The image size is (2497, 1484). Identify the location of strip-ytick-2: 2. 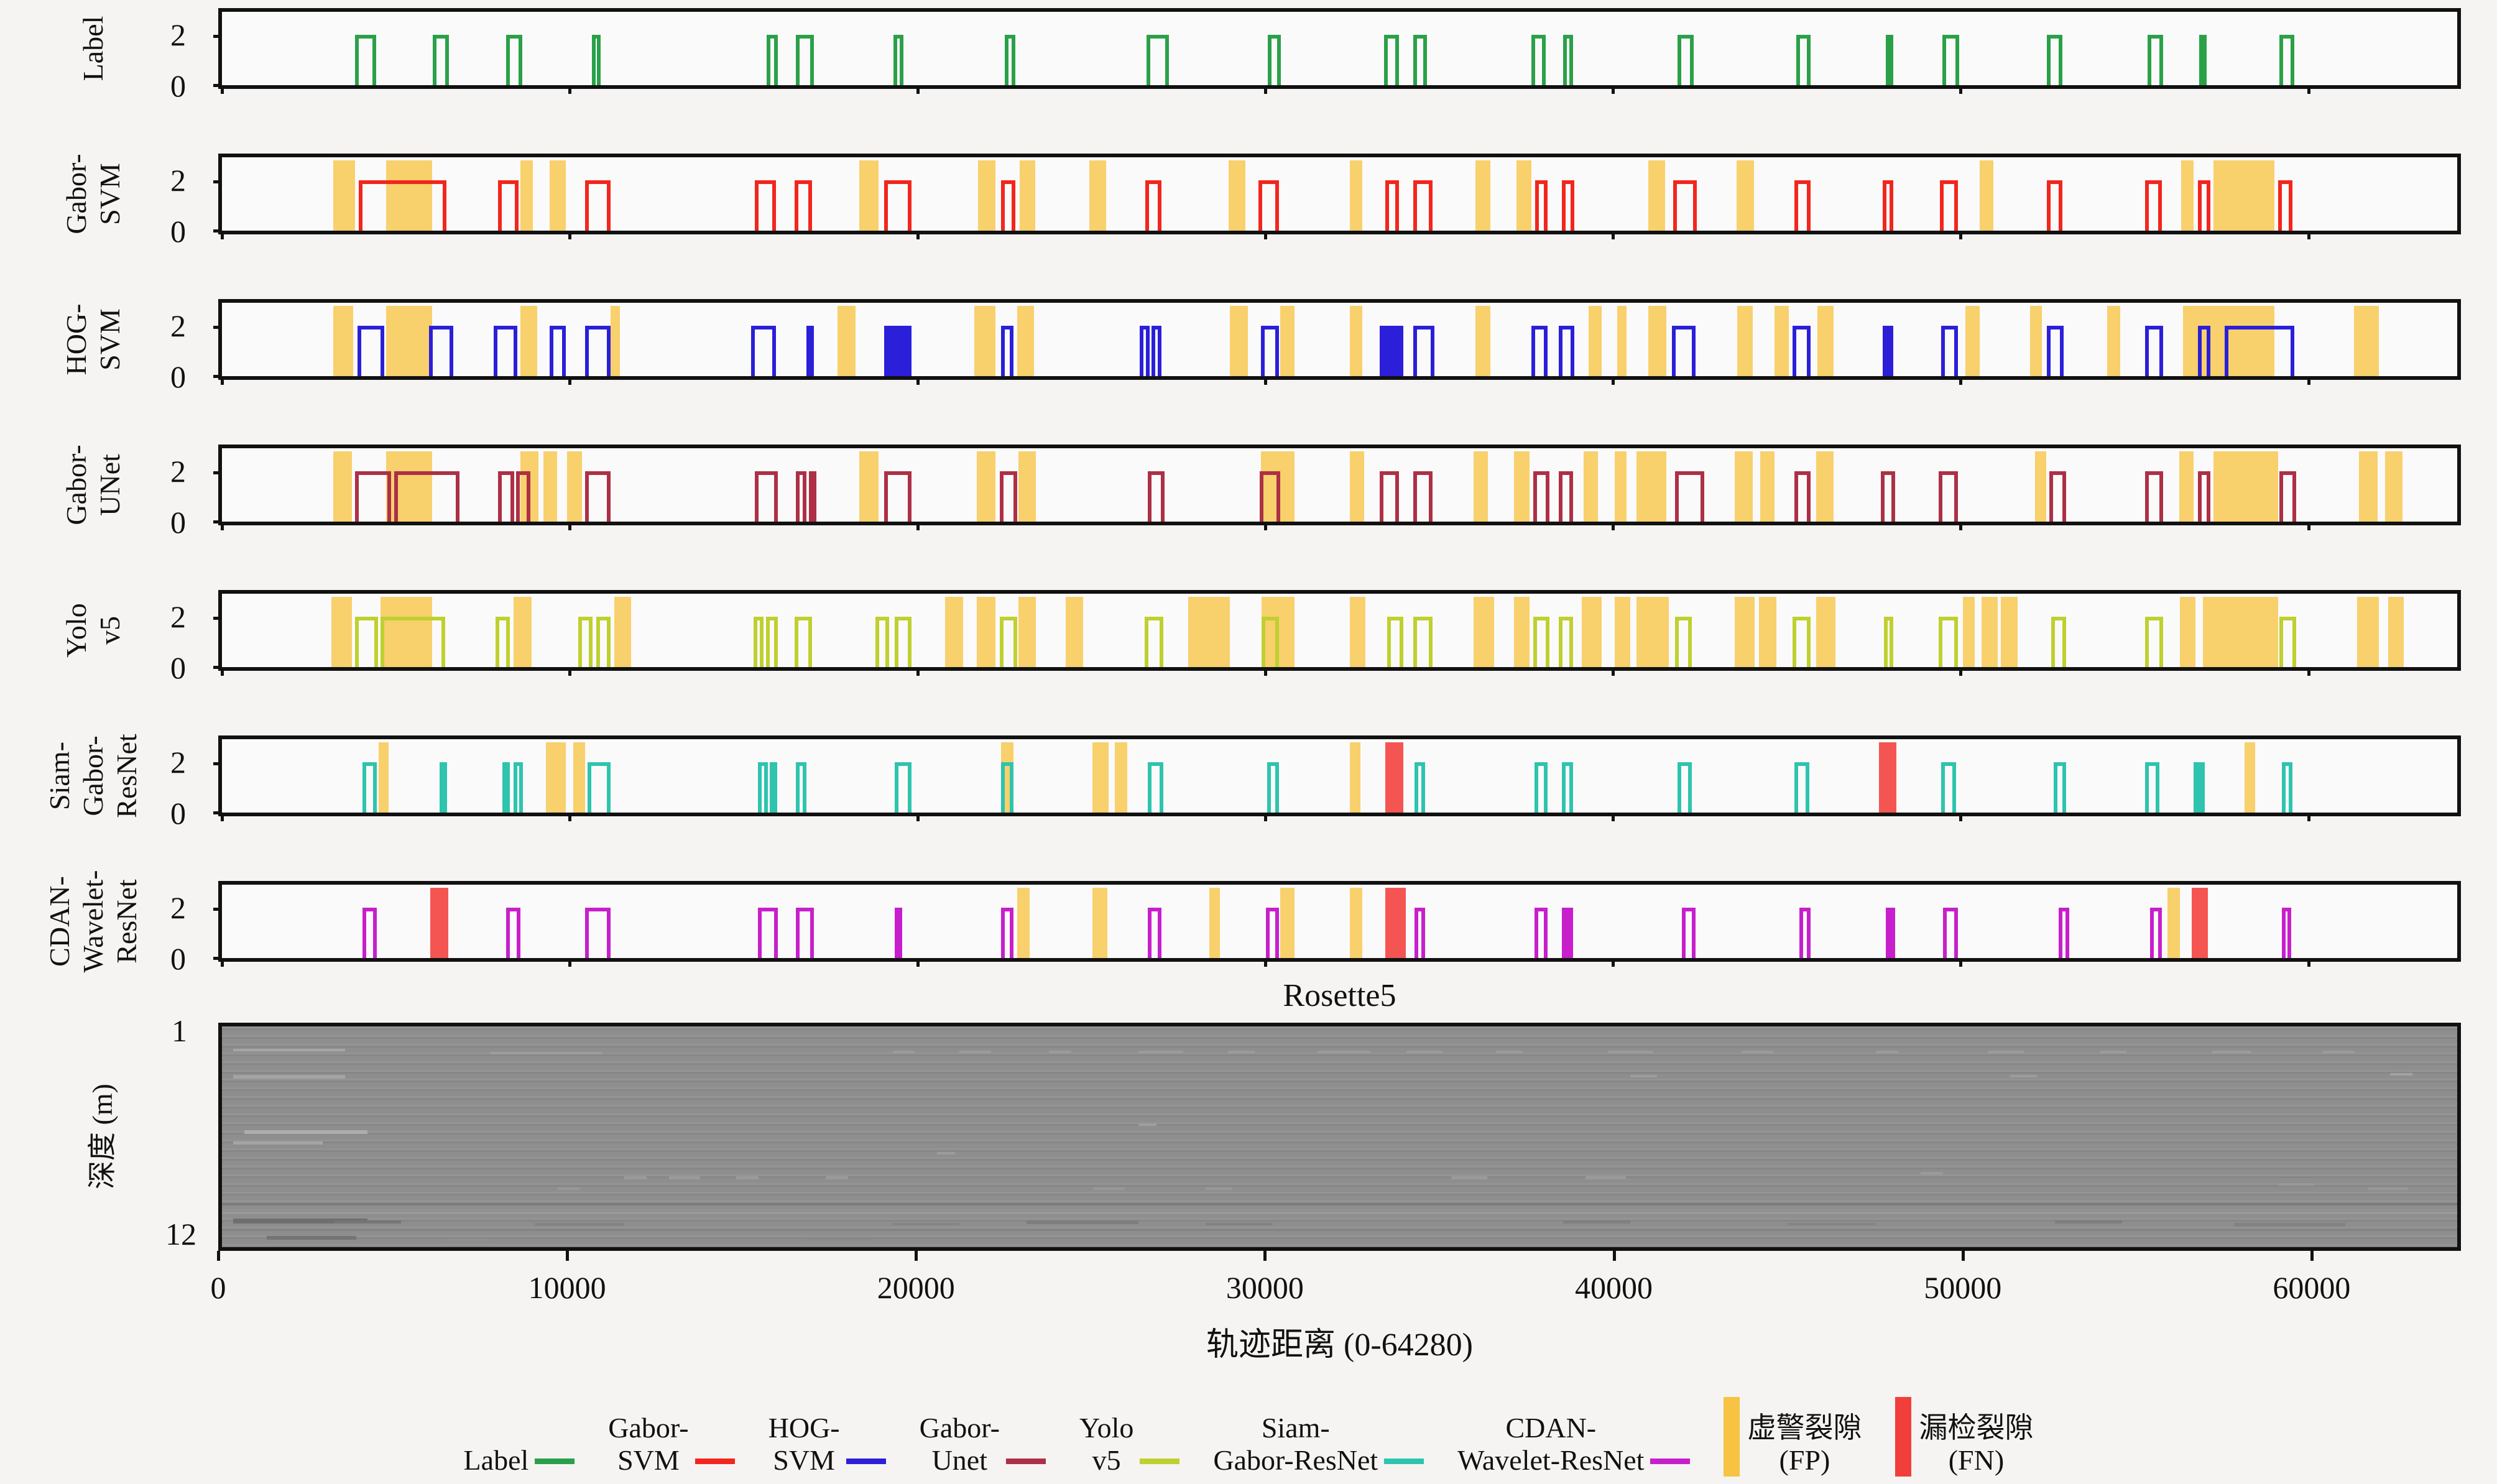
(178, 907).